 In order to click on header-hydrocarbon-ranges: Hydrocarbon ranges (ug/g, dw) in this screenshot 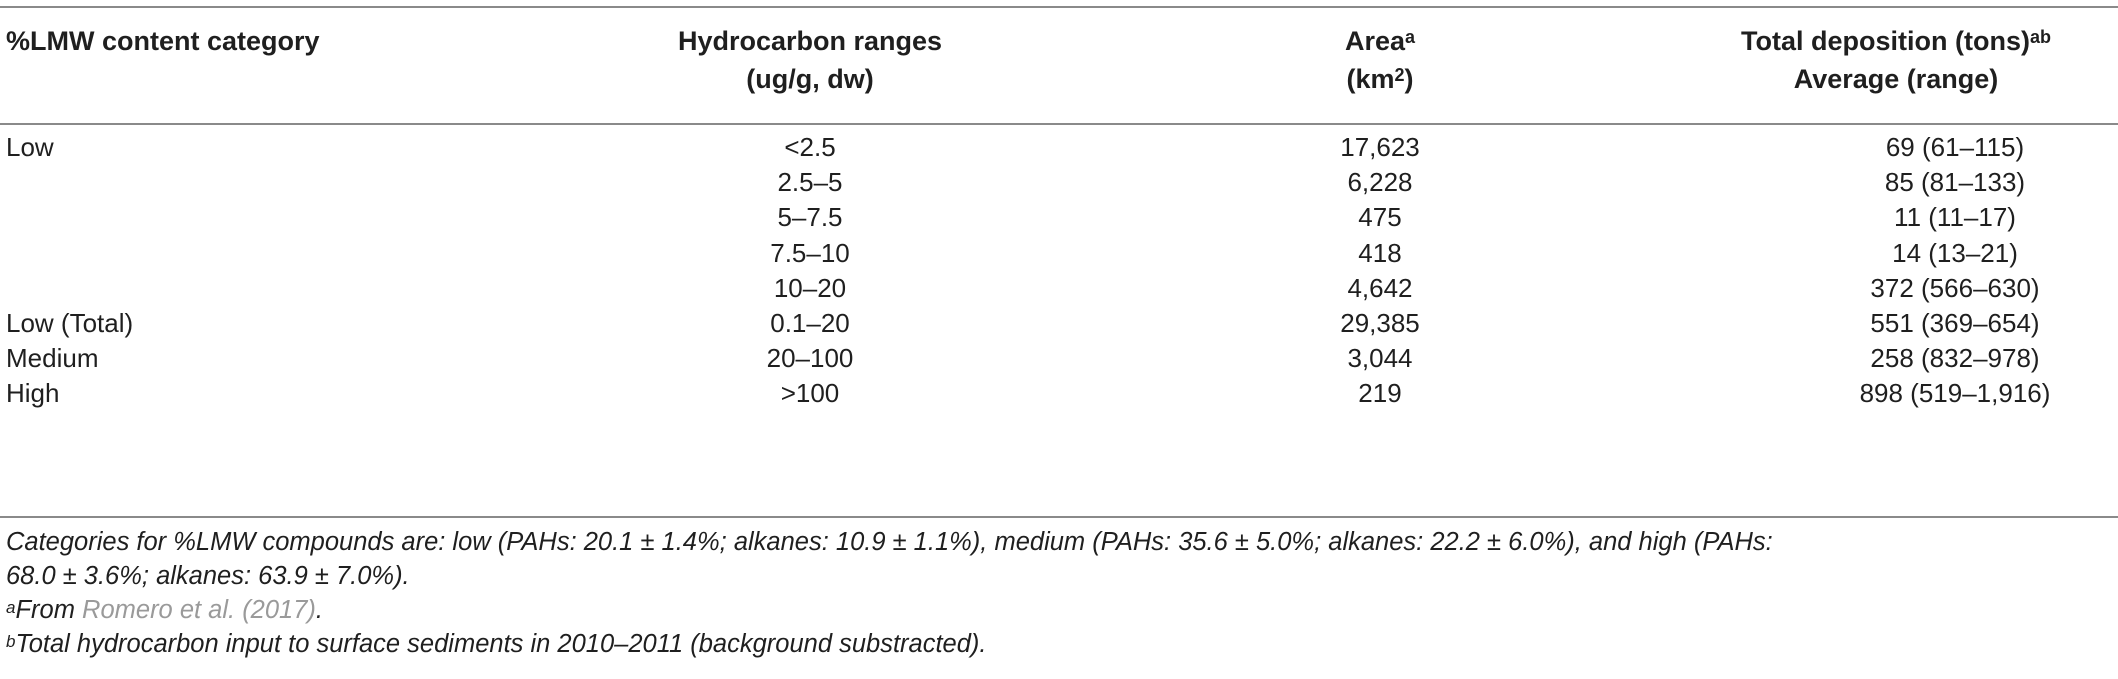, I will do `click(810, 60)`.